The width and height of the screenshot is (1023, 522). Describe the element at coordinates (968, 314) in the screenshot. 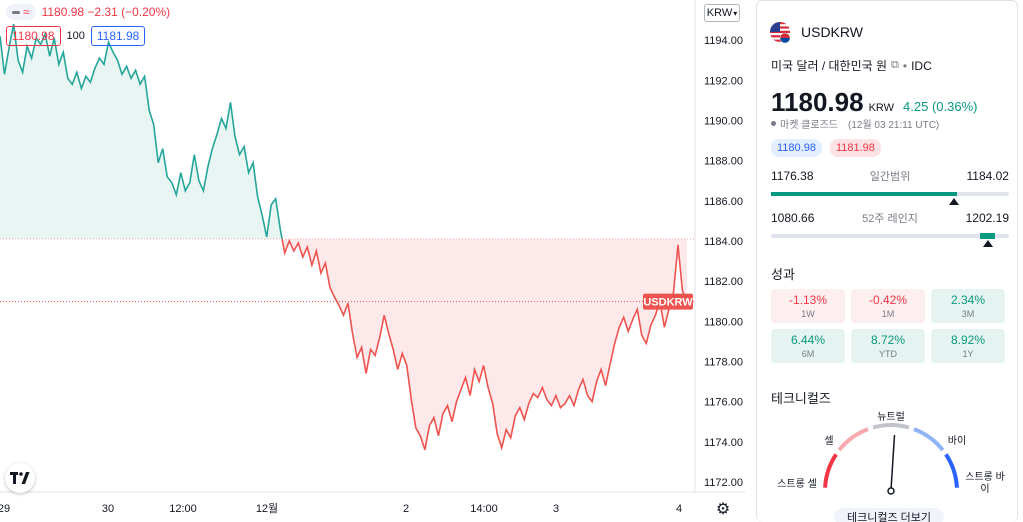

I see `performance-period: 3M` at that location.